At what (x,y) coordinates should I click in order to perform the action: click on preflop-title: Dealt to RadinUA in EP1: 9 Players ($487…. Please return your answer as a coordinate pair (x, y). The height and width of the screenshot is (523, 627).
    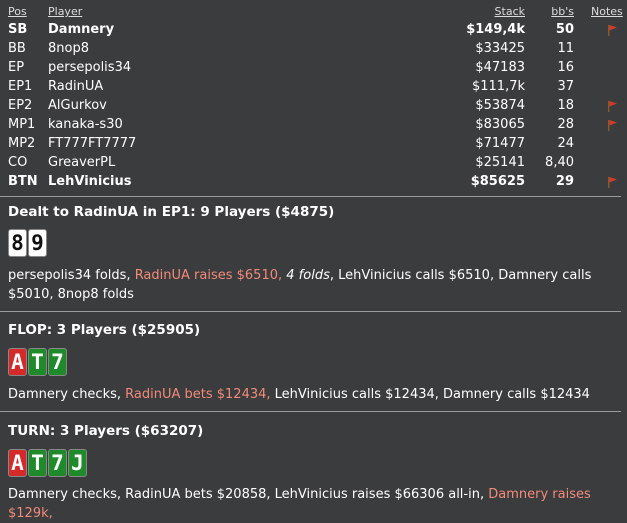
    Looking at the image, I should click on (171, 212).